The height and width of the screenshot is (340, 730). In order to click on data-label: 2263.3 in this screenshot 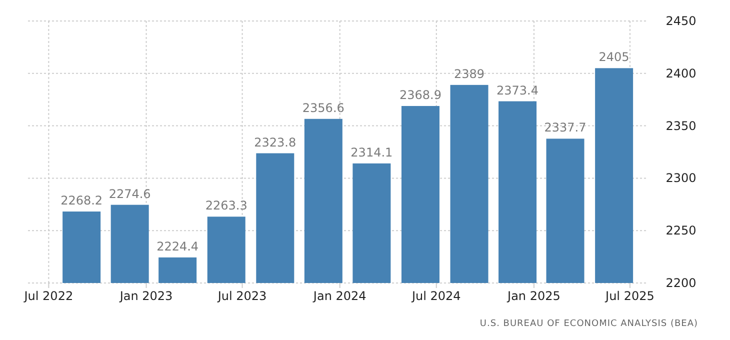, I will do `click(226, 205)`.